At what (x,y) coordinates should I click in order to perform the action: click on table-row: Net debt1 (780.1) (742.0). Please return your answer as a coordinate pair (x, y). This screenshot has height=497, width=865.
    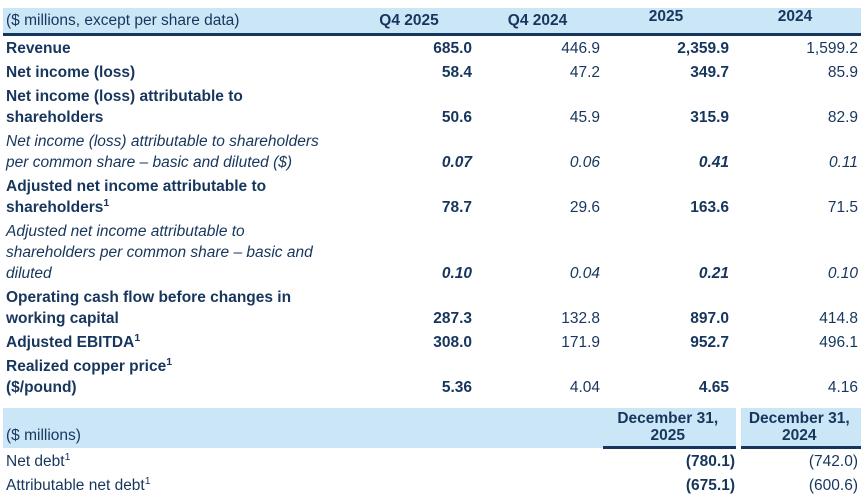
    Looking at the image, I should click on (432, 461).